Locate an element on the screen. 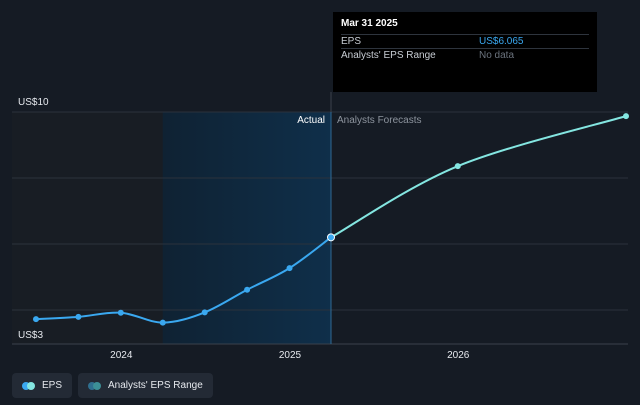 The image size is (640, 405). eps-range-swatch-icon is located at coordinates (95, 385).